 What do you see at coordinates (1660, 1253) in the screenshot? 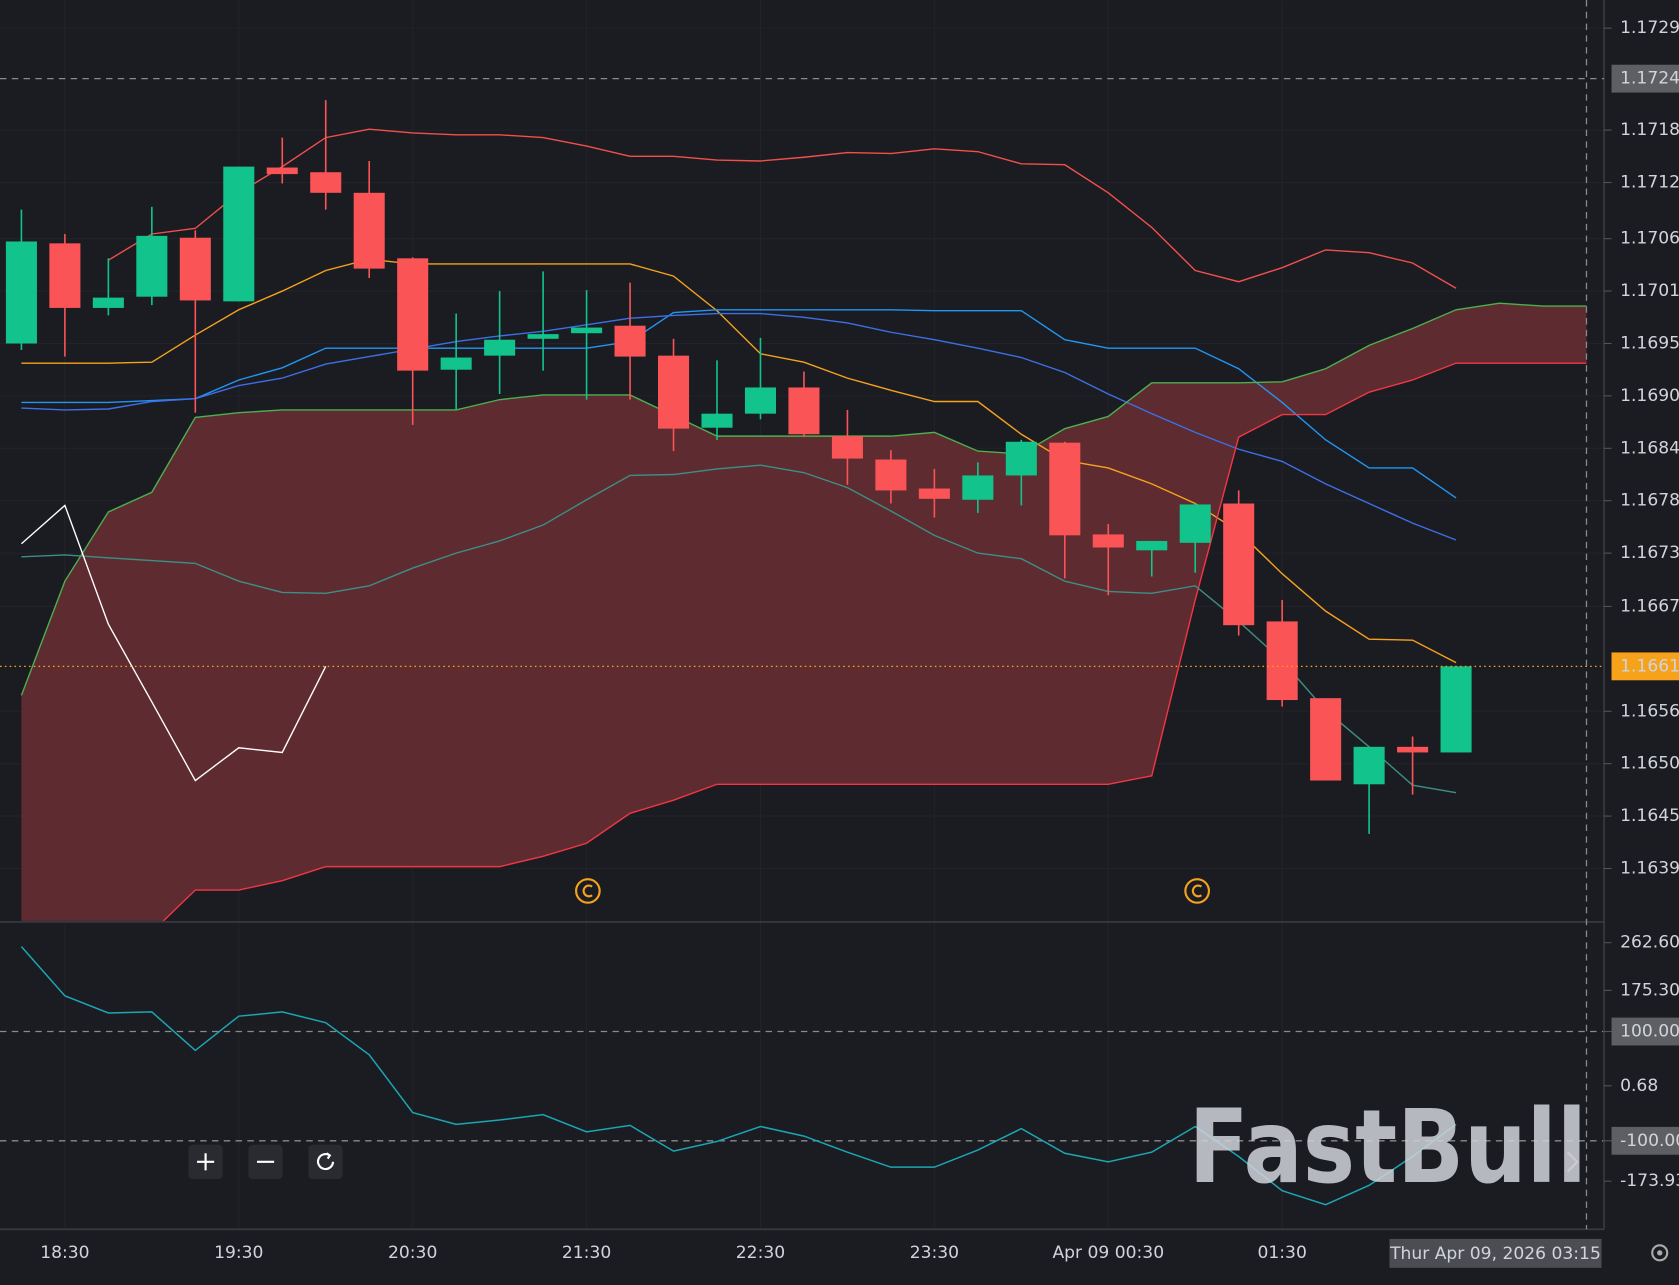
I see `settings-button` at bounding box center [1660, 1253].